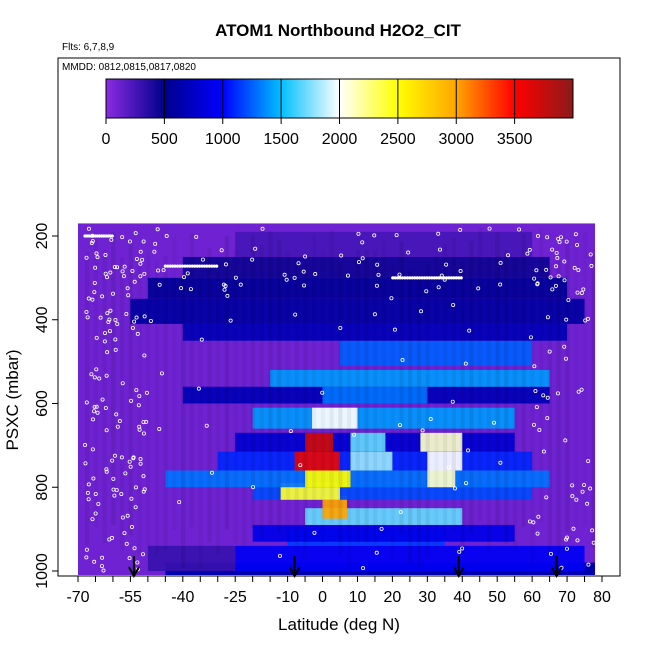 Image resolution: width=650 pixels, height=650 pixels. I want to click on x-axis-label: Latitude (deg N), so click(339, 624).